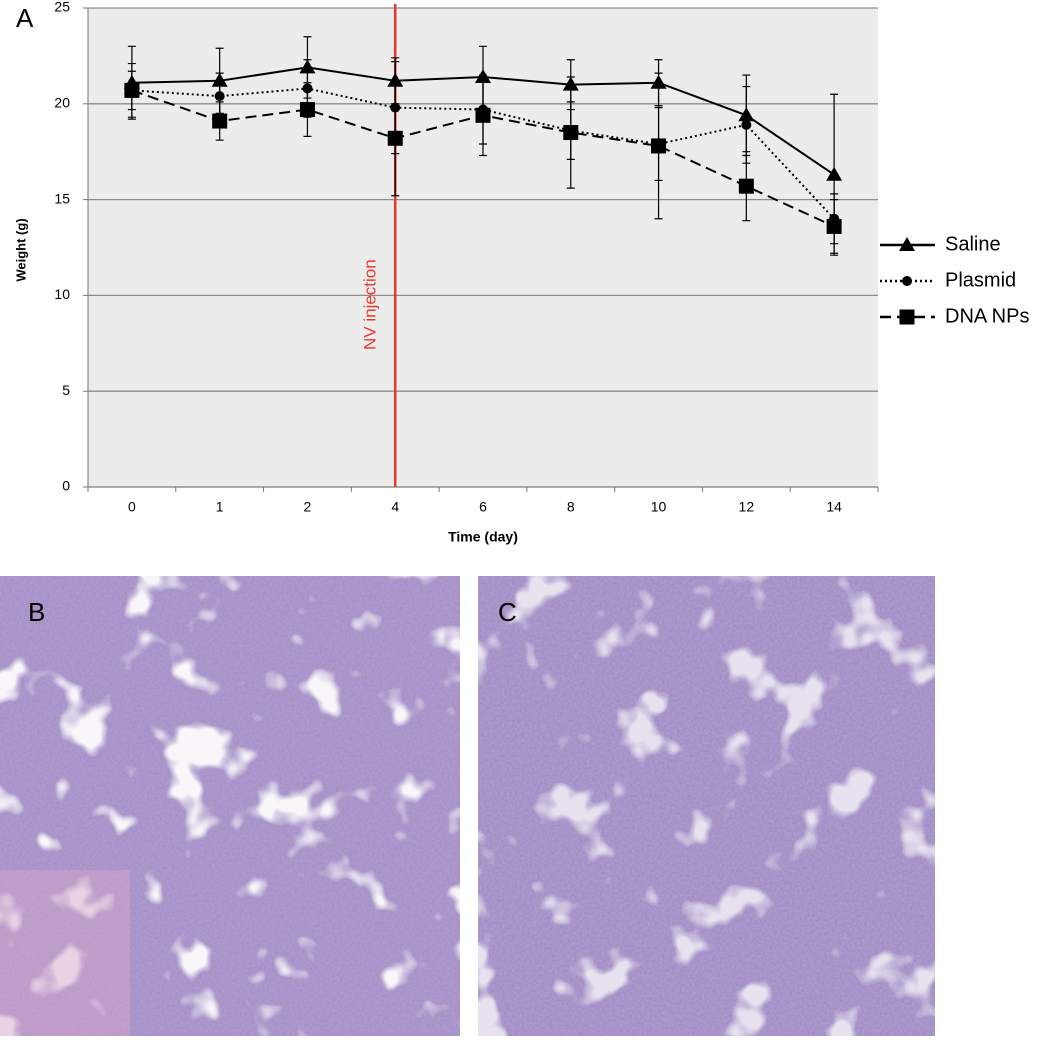 The image size is (1050, 1041). Describe the element at coordinates (36, 612) in the screenshot. I see `panel-label: B` at that location.